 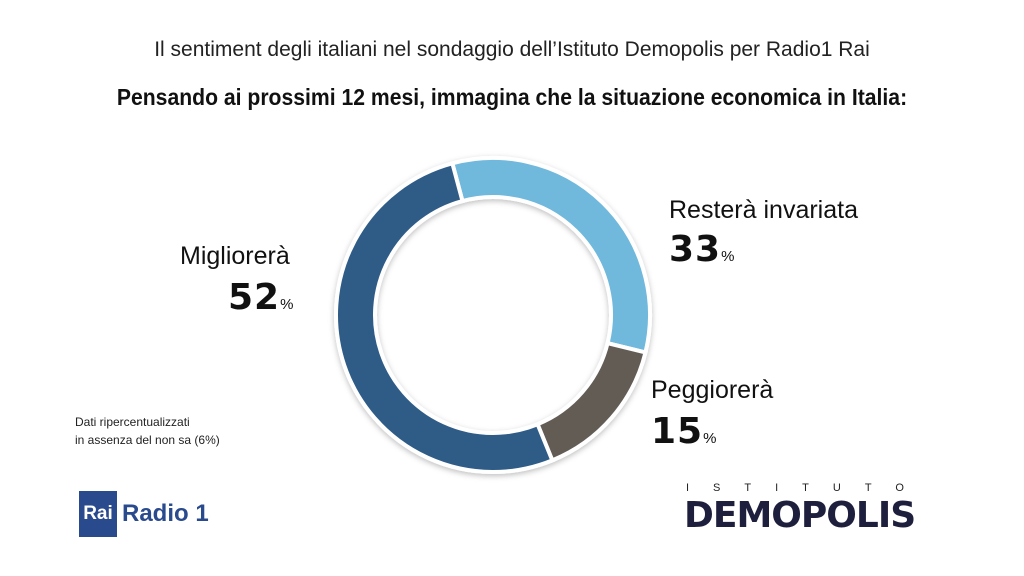 I want to click on radio1-logo: Radio 1, so click(x=165, y=513).